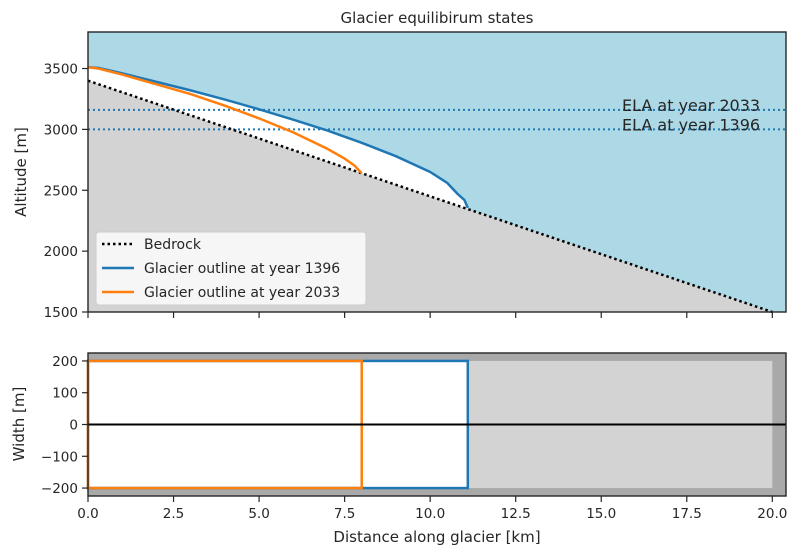 The height and width of the screenshot is (556, 799). What do you see at coordinates (65, 394) in the screenshot?
I see `bottom-y-tick-label: 100` at bounding box center [65, 394].